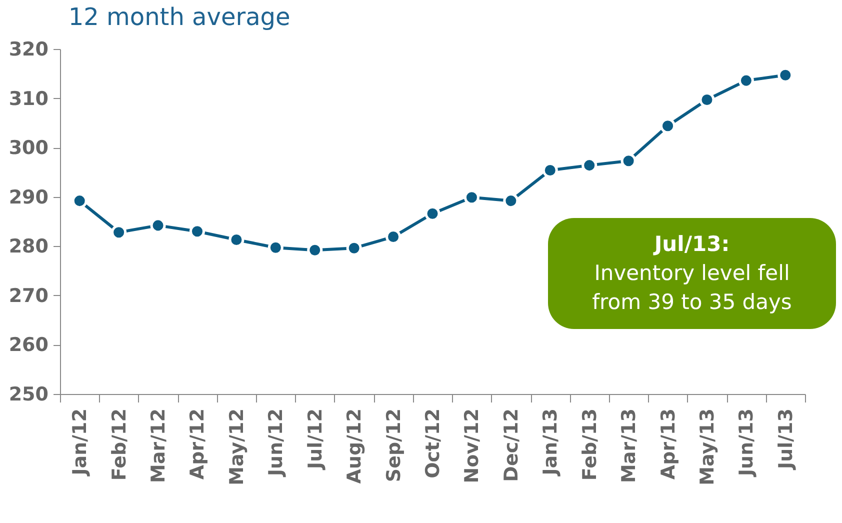  What do you see at coordinates (119, 444) in the screenshot?
I see `x-tick-label: Feb/12` at bounding box center [119, 444].